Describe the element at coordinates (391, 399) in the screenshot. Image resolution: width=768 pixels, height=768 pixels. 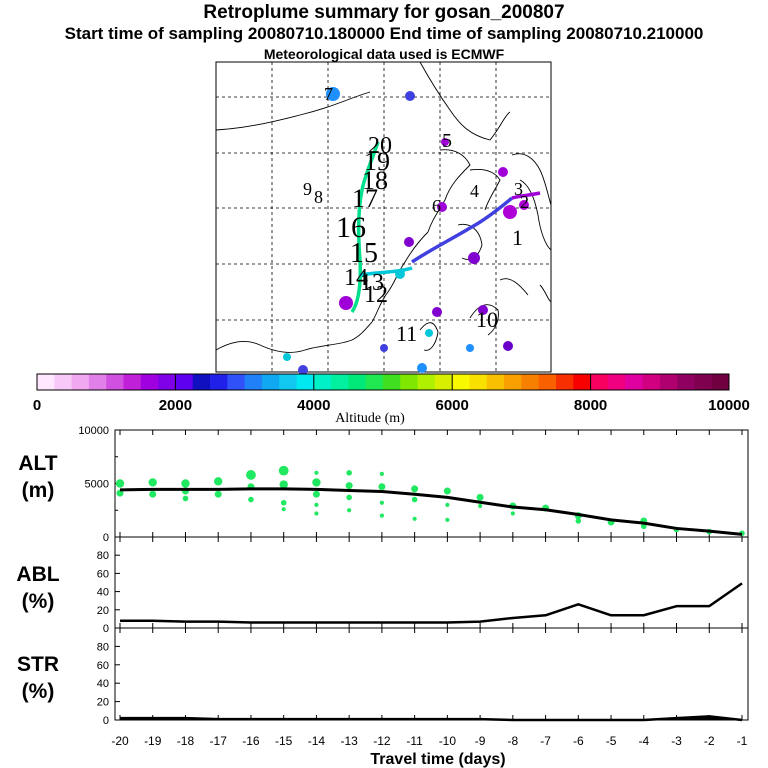
I see `altitude-colorbar: 0 2000 4000 6000 8000 10000 Altitude (m)` at that location.